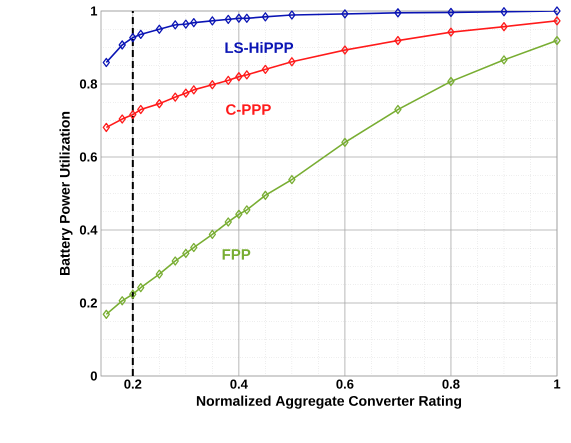 Image resolution: width=571 pixels, height=443 pixels. I want to click on x-tick-label: 0.6, so click(345, 384).